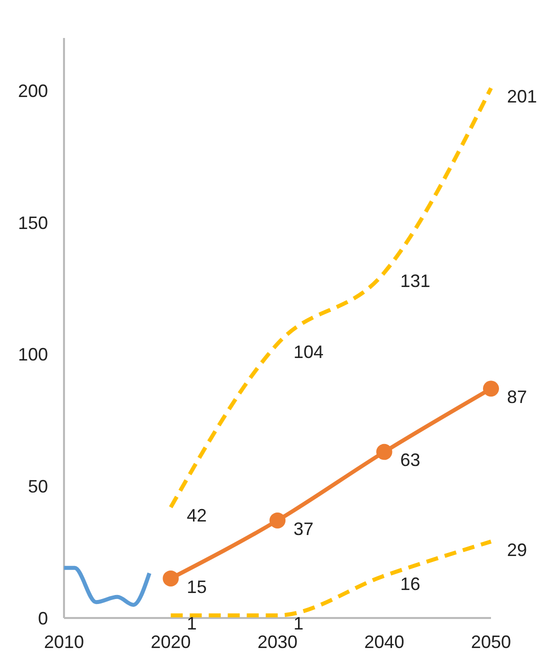 This screenshot has height=670, width=551. What do you see at coordinates (43, 618) in the screenshot?
I see `y-tick-label: 0` at bounding box center [43, 618].